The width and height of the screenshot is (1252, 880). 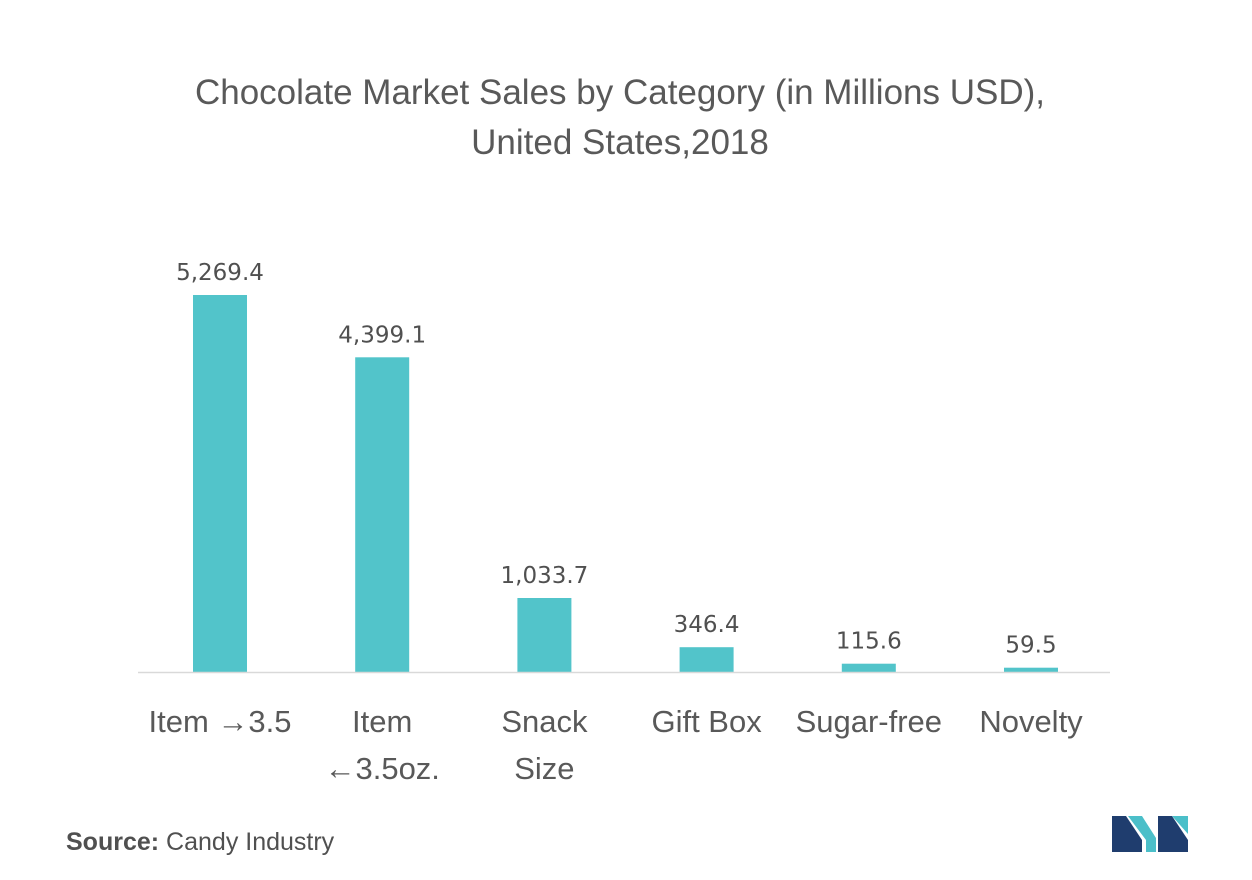 I want to click on tick-label-2-line-1: Size, so click(x=544, y=768).